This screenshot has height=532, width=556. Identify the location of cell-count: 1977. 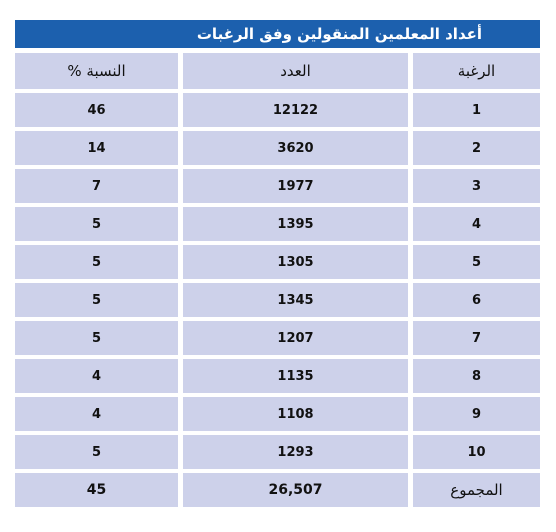
(293, 186).